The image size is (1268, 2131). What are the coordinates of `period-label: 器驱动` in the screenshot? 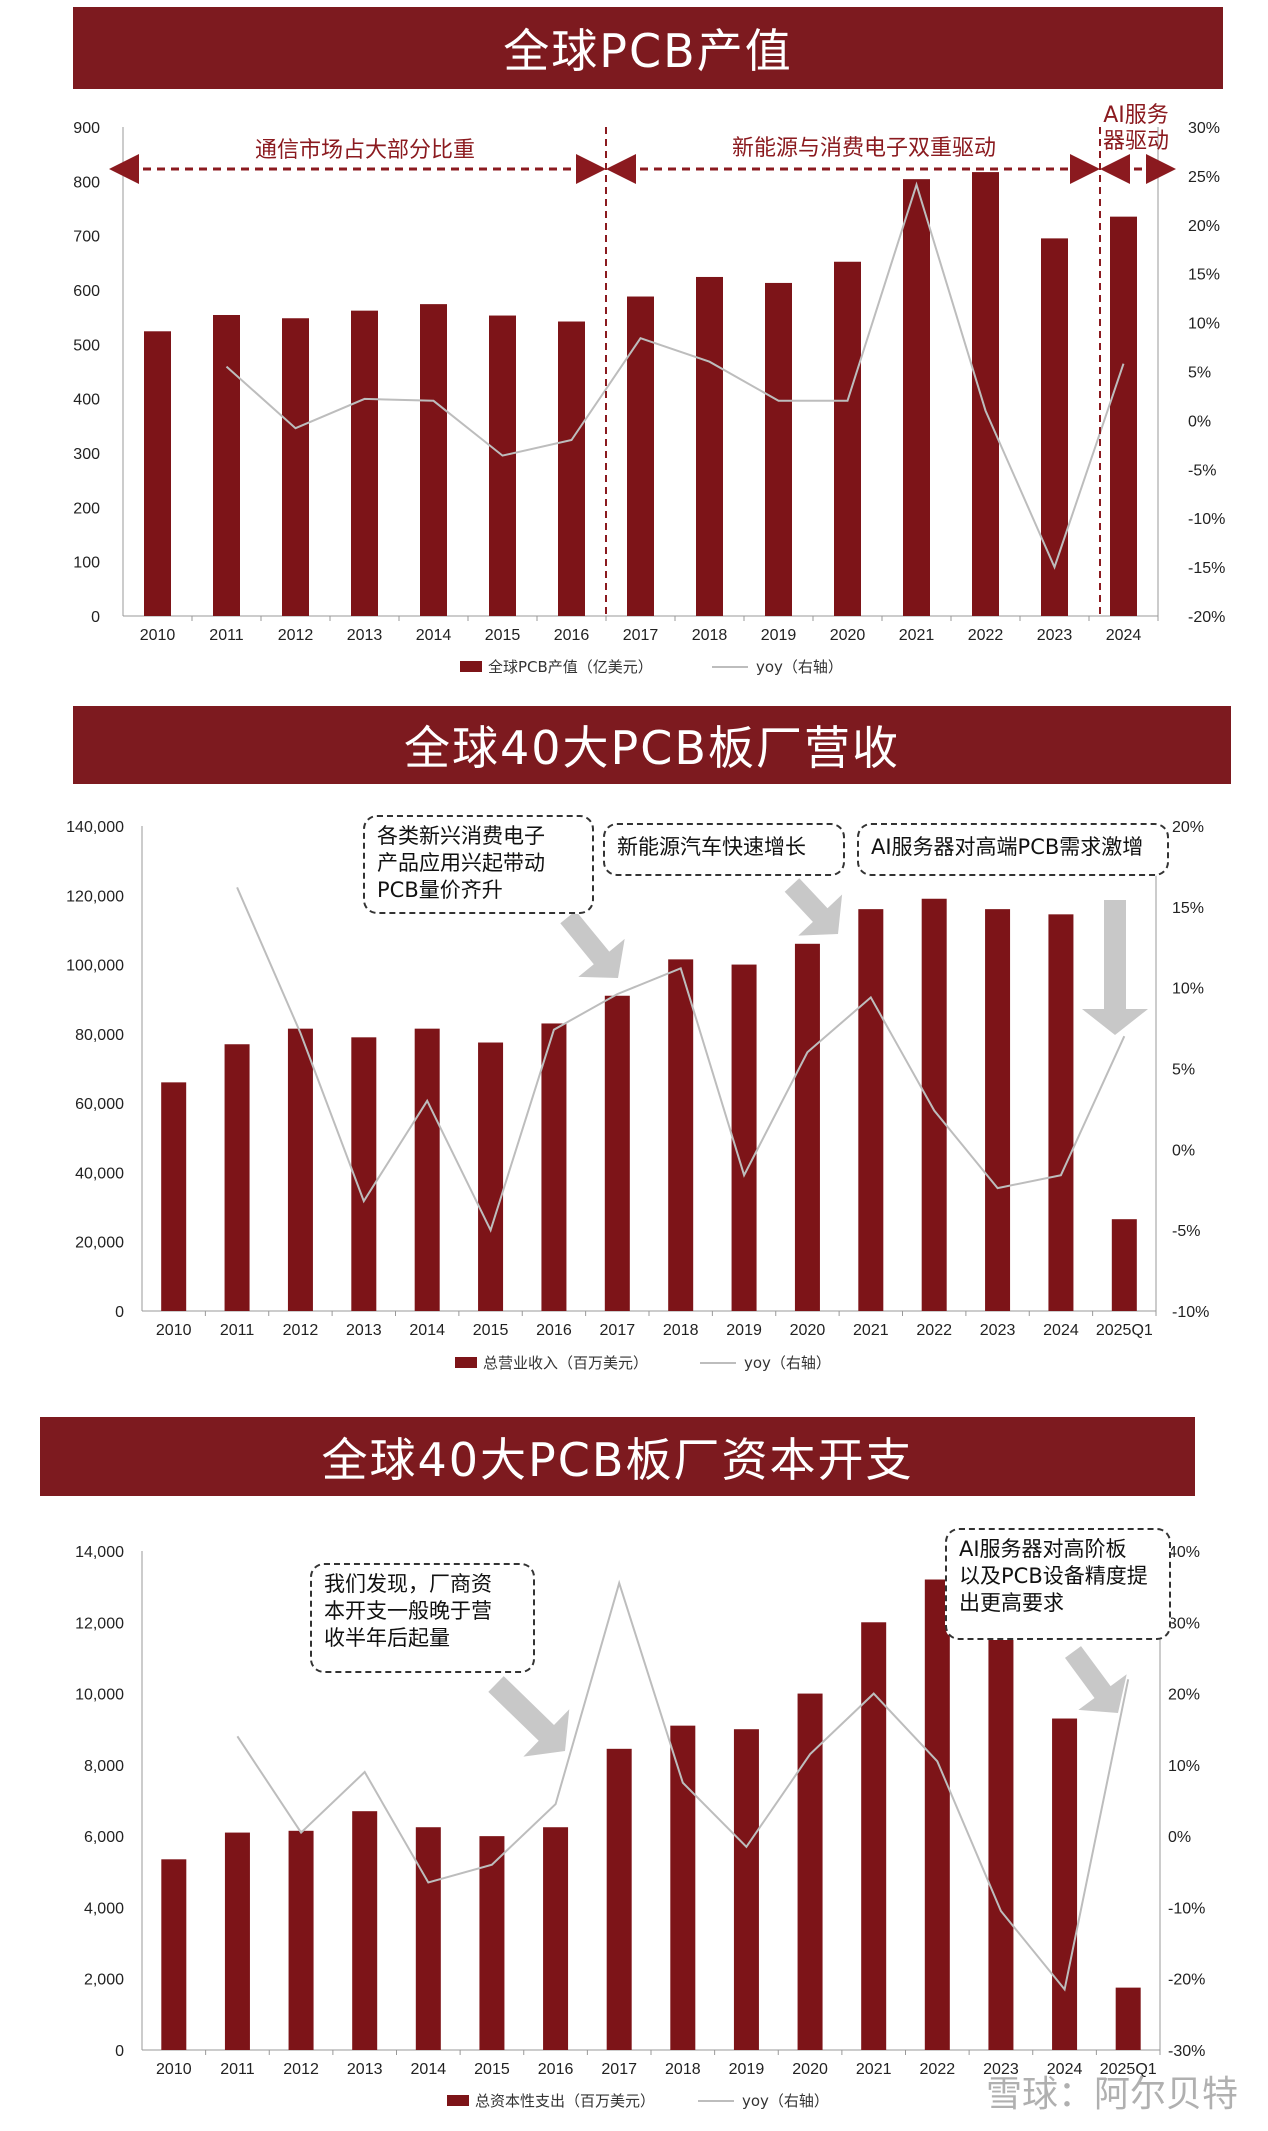 It's located at (1136, 141).